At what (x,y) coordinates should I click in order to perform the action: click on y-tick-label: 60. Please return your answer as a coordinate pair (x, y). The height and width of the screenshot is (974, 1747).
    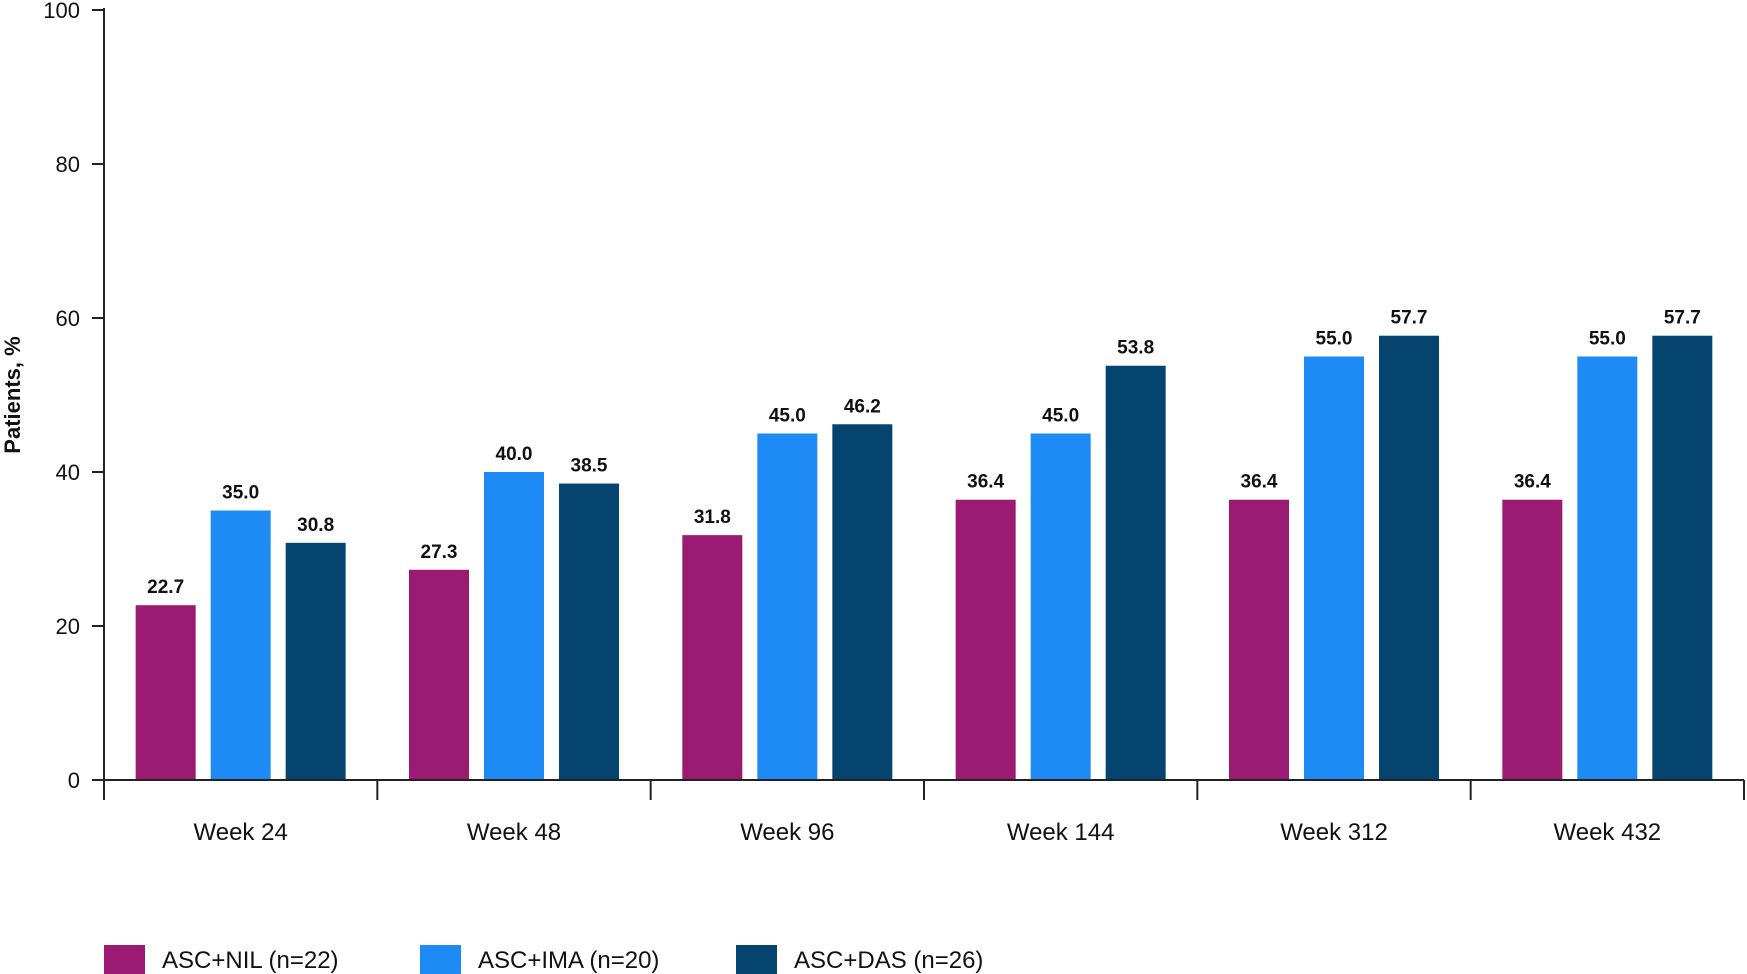
    Looking at the image, I should click on (68, 318).